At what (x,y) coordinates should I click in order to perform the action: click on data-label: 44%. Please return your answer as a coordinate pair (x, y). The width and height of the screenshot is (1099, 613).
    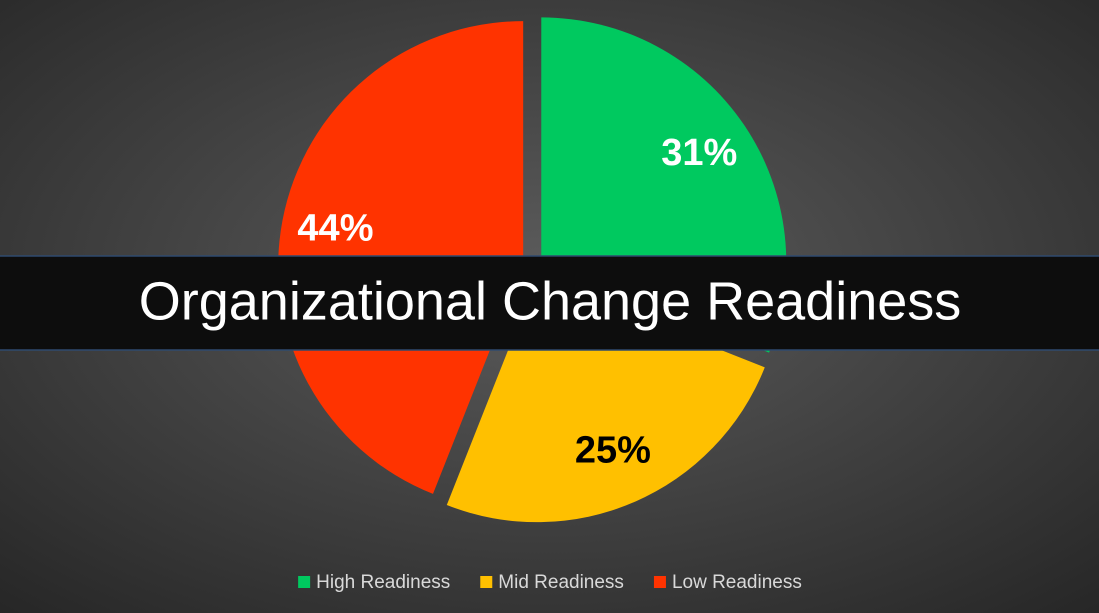
    Looking at the image, I should click on (335, 228).